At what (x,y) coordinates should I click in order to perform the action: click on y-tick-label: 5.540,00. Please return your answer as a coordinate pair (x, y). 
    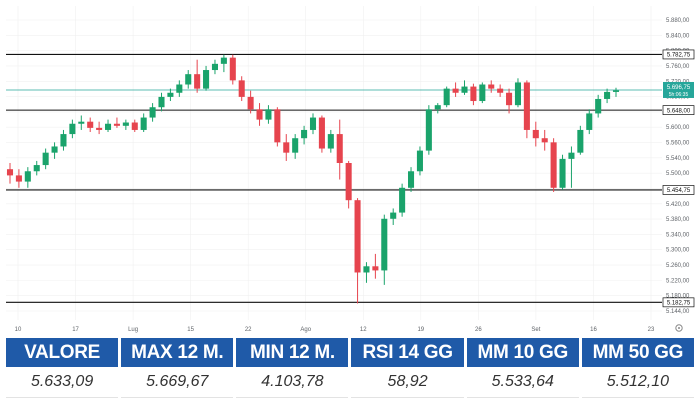
    Looking at the image, I should click on (678, 159).